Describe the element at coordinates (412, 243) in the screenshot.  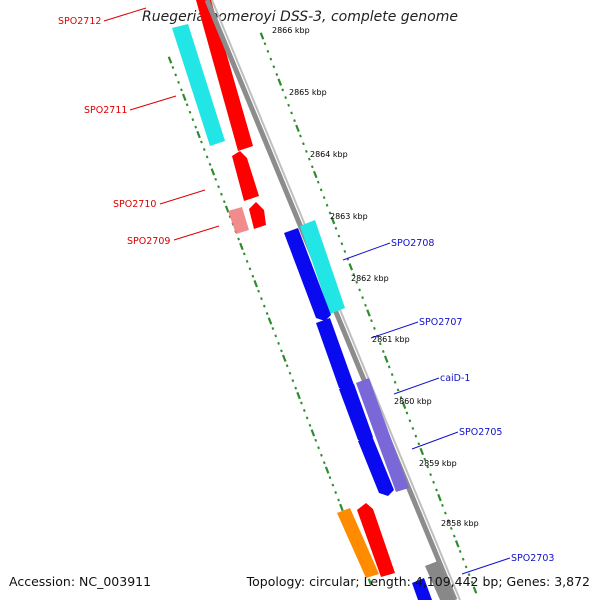
I see `gene-label-spo2708: SPO2708` at that location.